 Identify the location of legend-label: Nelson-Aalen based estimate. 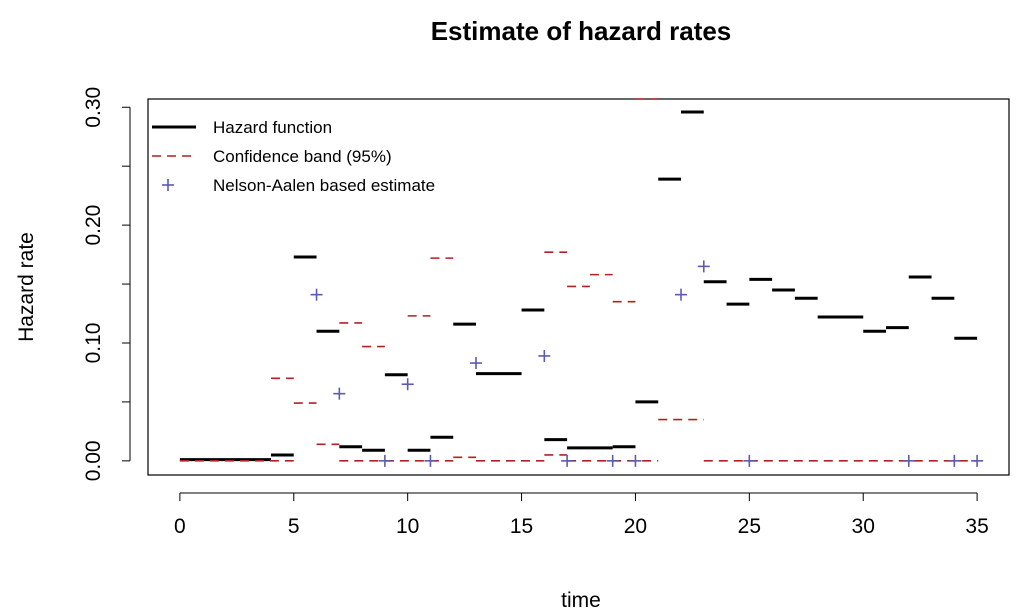
(324, 185).